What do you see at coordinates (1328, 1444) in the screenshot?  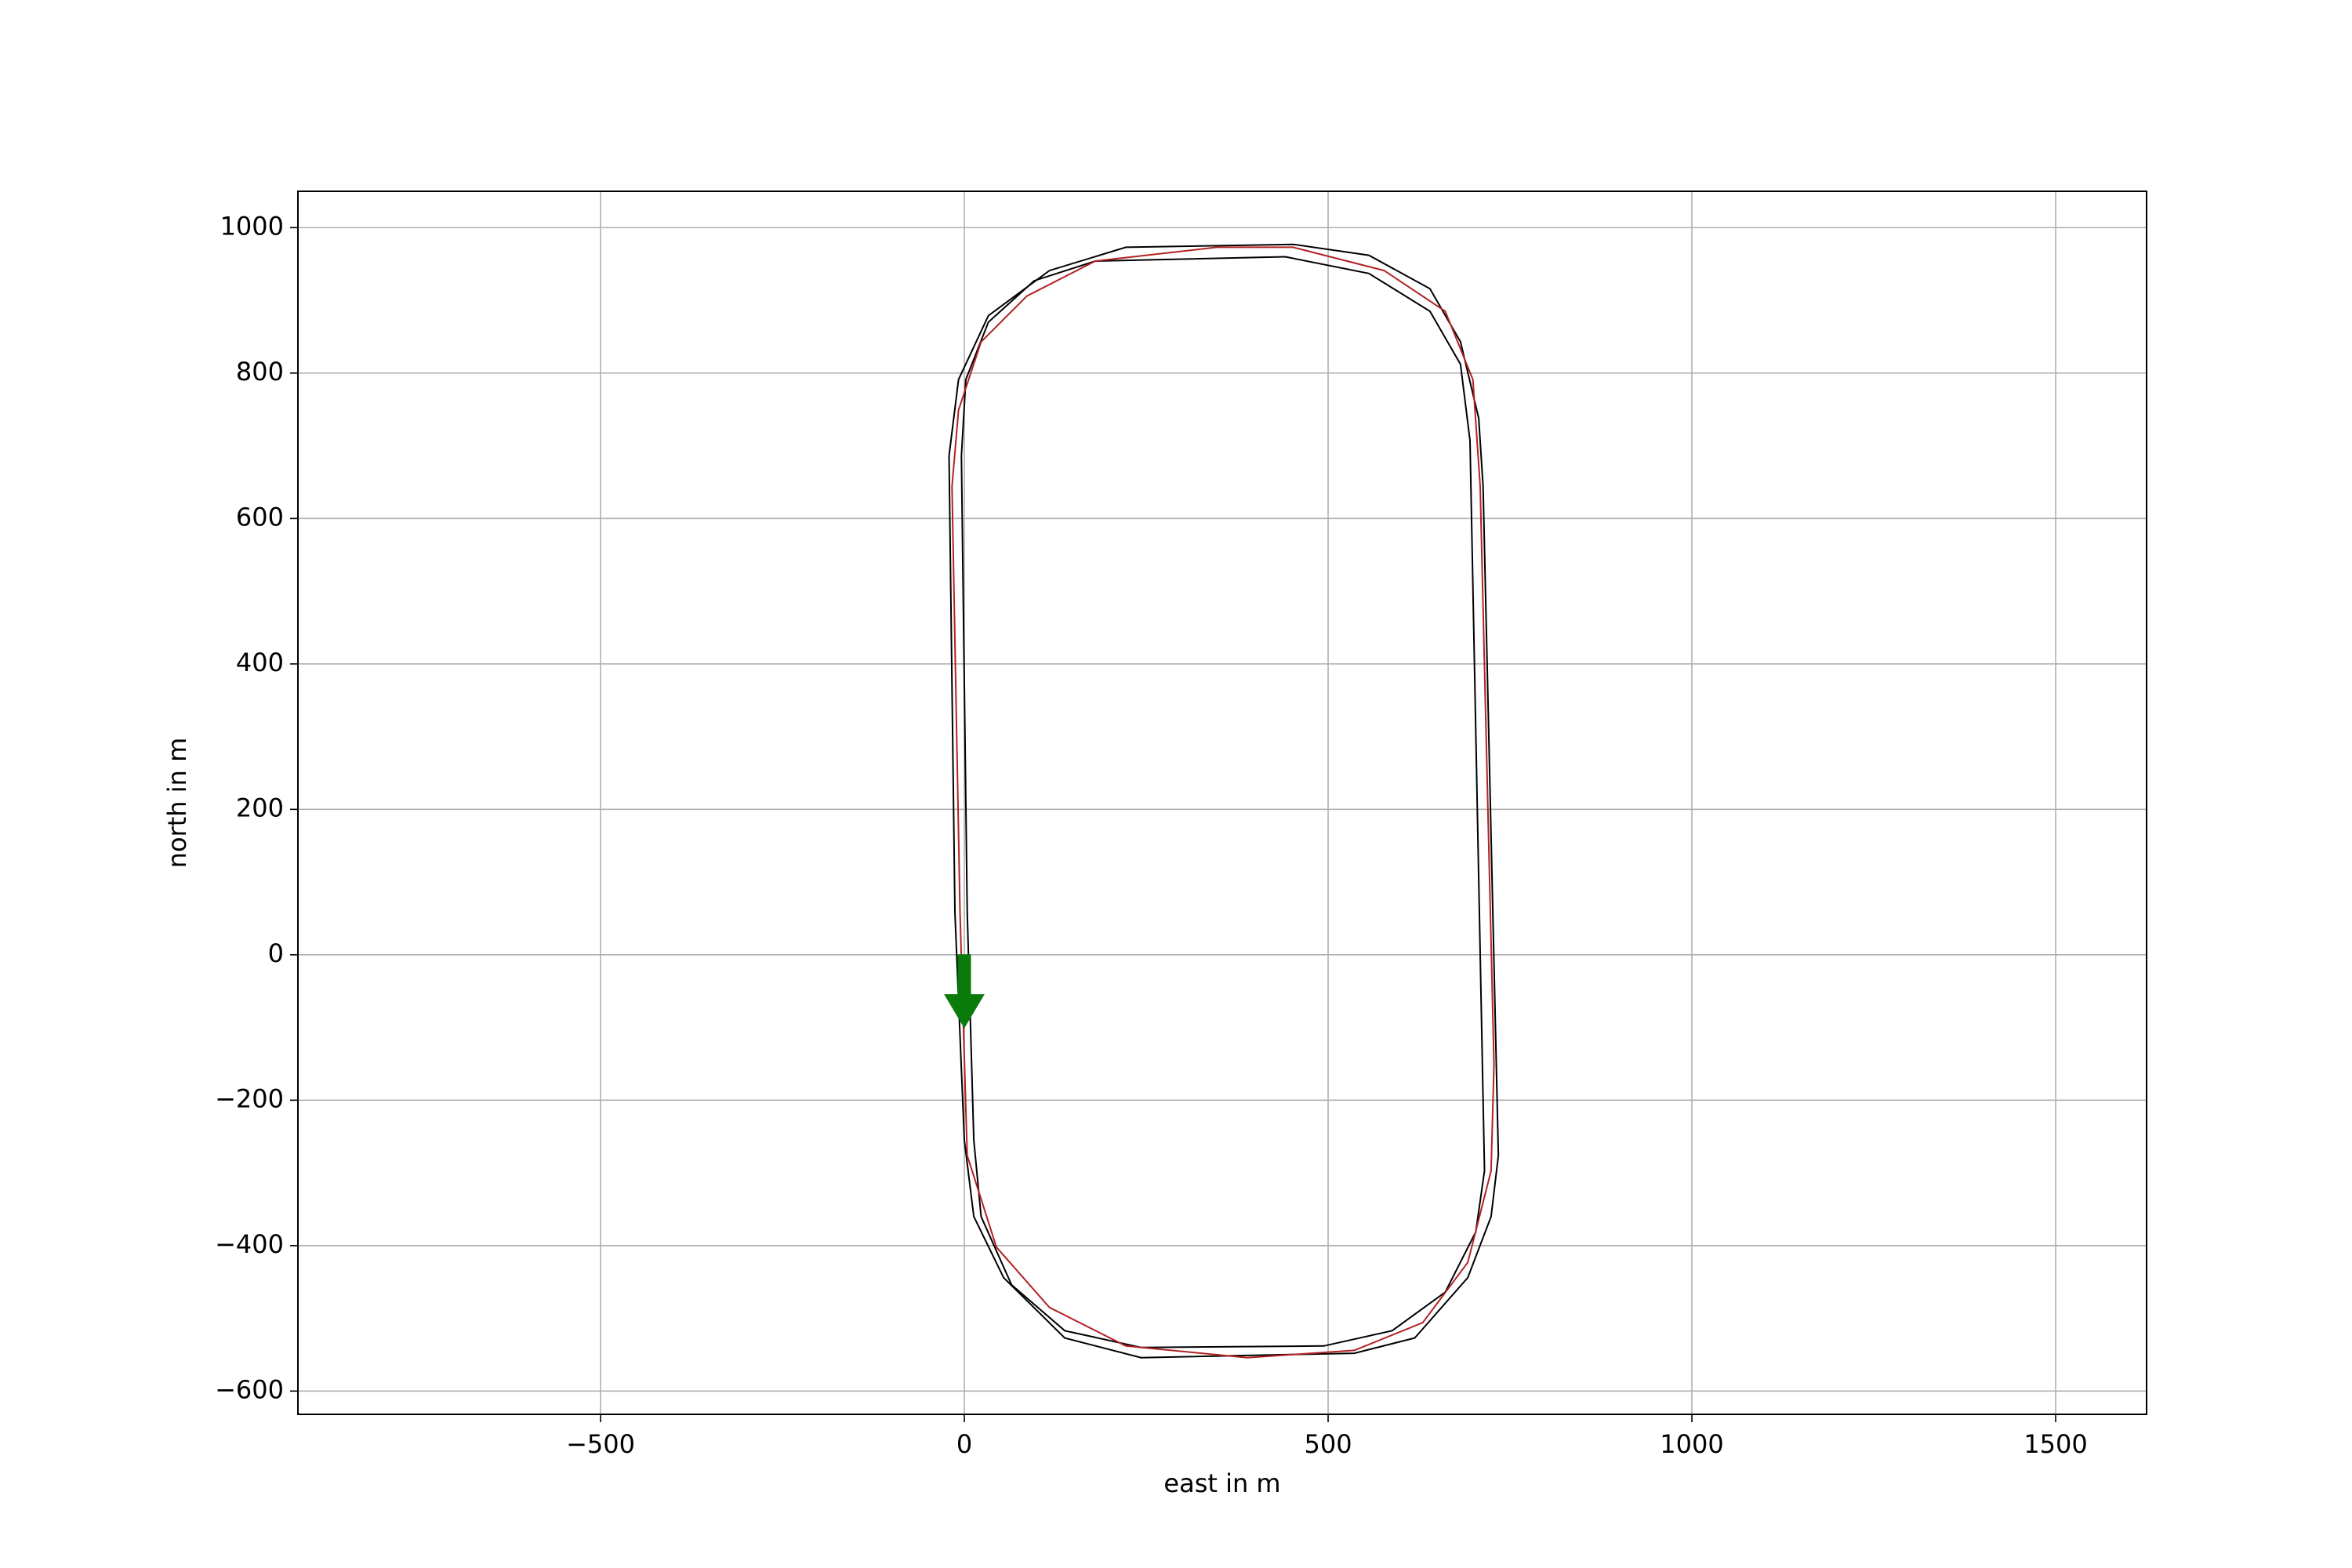 I see `x-tick-label: 500` at bounding box center [1328, 1444].